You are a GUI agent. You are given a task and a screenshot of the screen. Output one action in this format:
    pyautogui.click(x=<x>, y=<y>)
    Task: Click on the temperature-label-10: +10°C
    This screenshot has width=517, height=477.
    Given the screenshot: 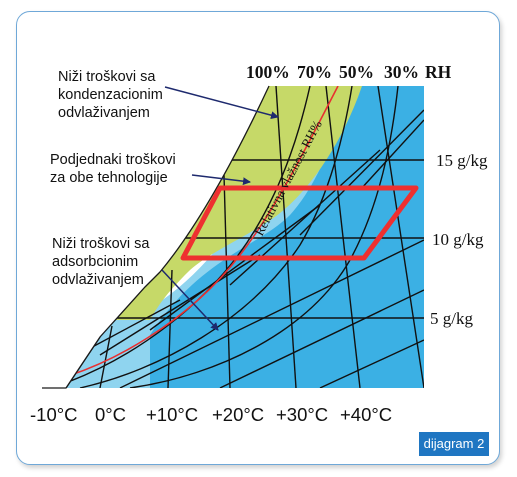 What is the action you would take?
    pyautogui.click(x=172, y=414)
    